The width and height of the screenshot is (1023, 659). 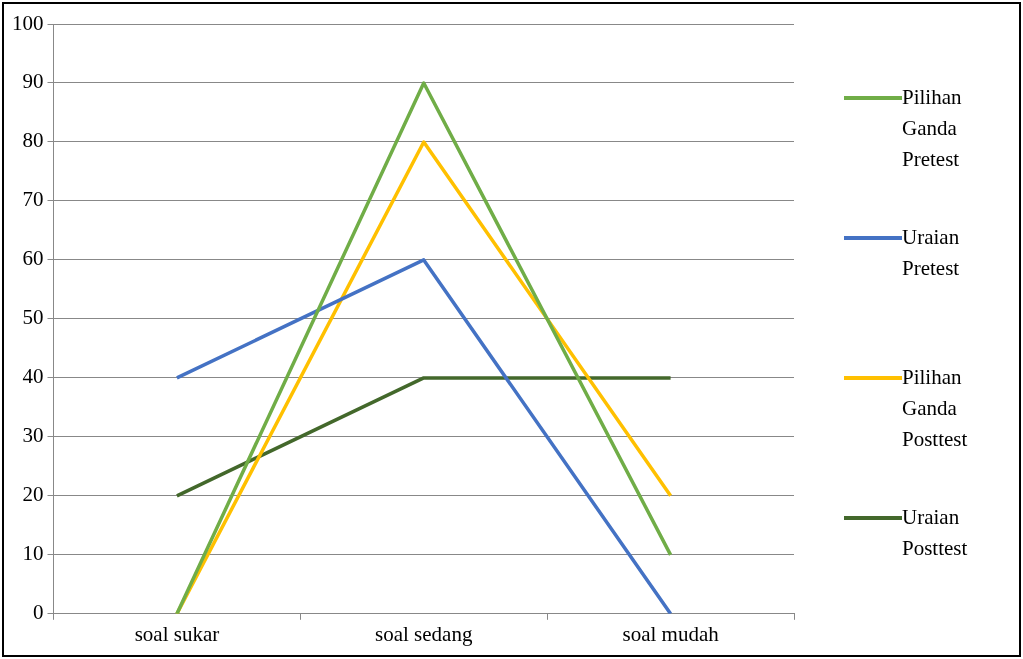 I want to click on x-tick-label: soal sedang, so click(x=424, y=633).